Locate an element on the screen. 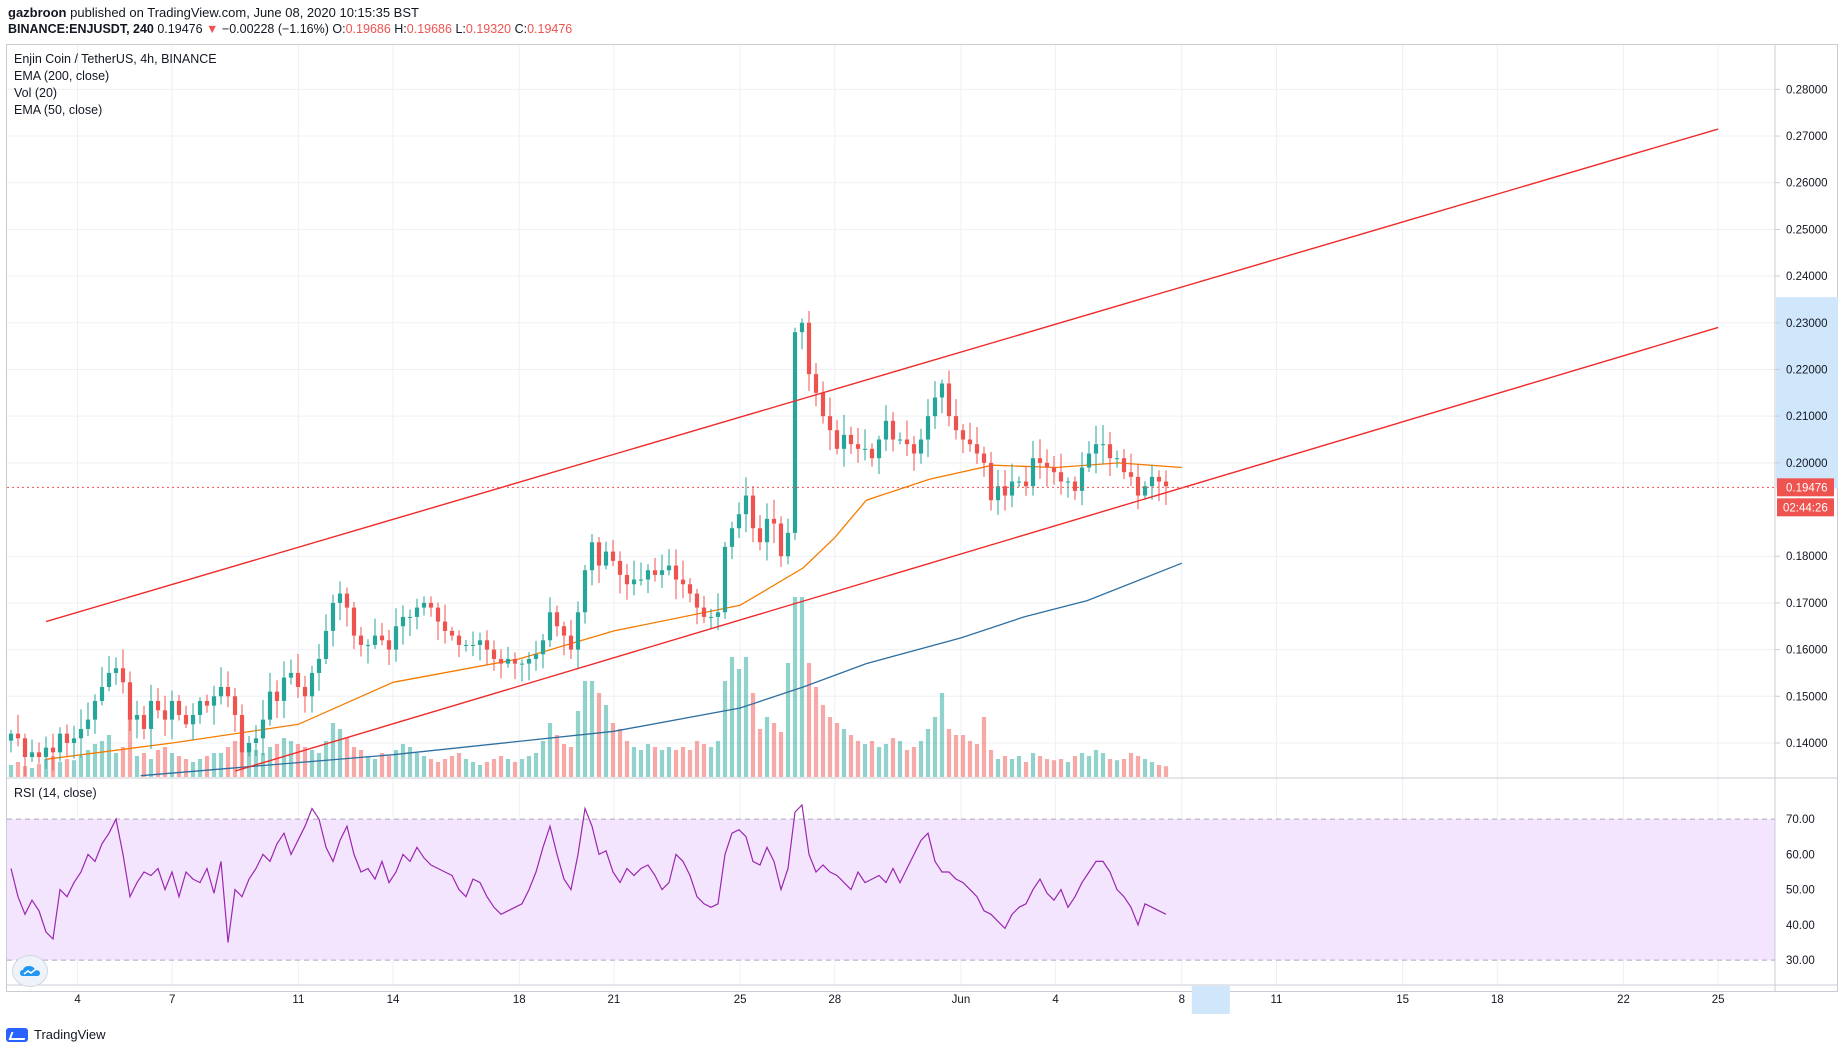 The image size is (1847, 1053). price-labels: 0.19476 02:44:26 is located at coordinates (1805, 497).